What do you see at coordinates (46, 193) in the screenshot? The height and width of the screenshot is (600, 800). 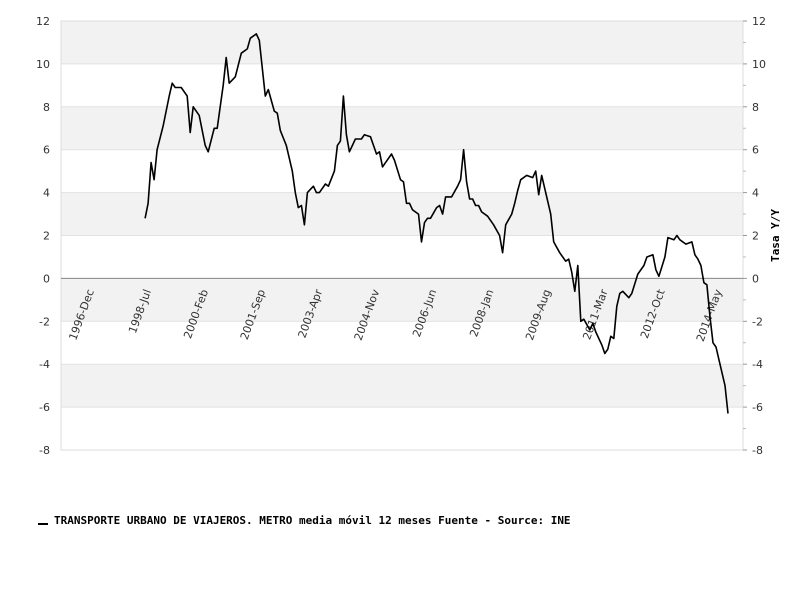 I see `left-y-tick-label: 4` at bounding box center [46, 193].